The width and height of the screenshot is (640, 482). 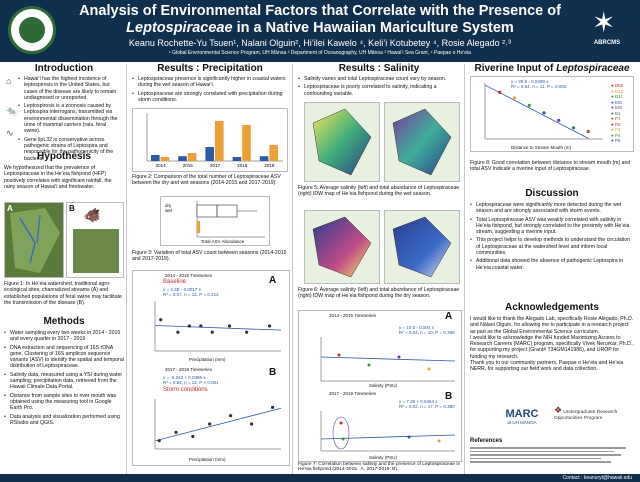 What do you see at coordinates (269, 165) in the screenshot?
I see `tick-label: 2019` at bounding box center [269, 165].